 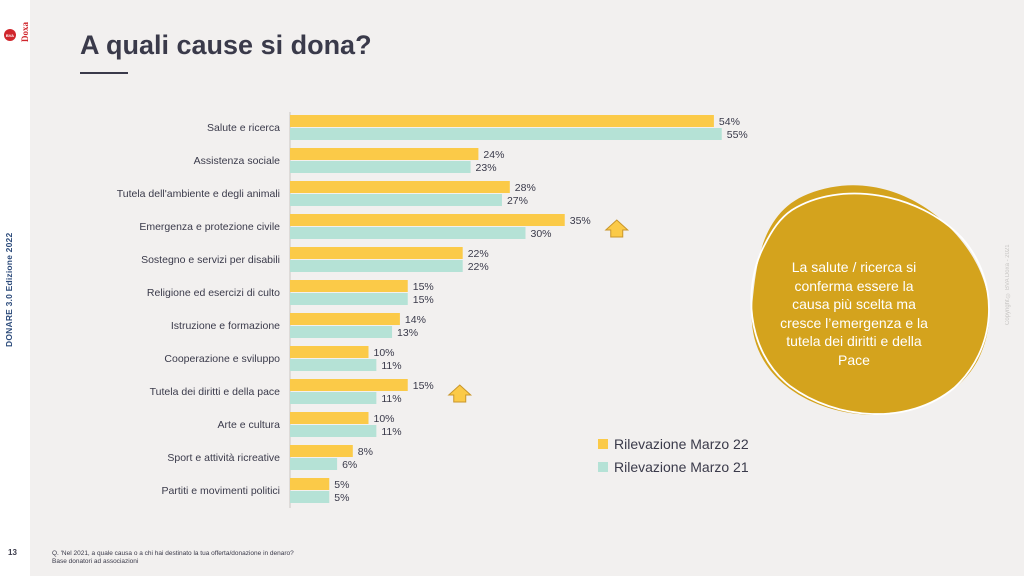 I want to click on title-underline, so click(x=104, y=73).